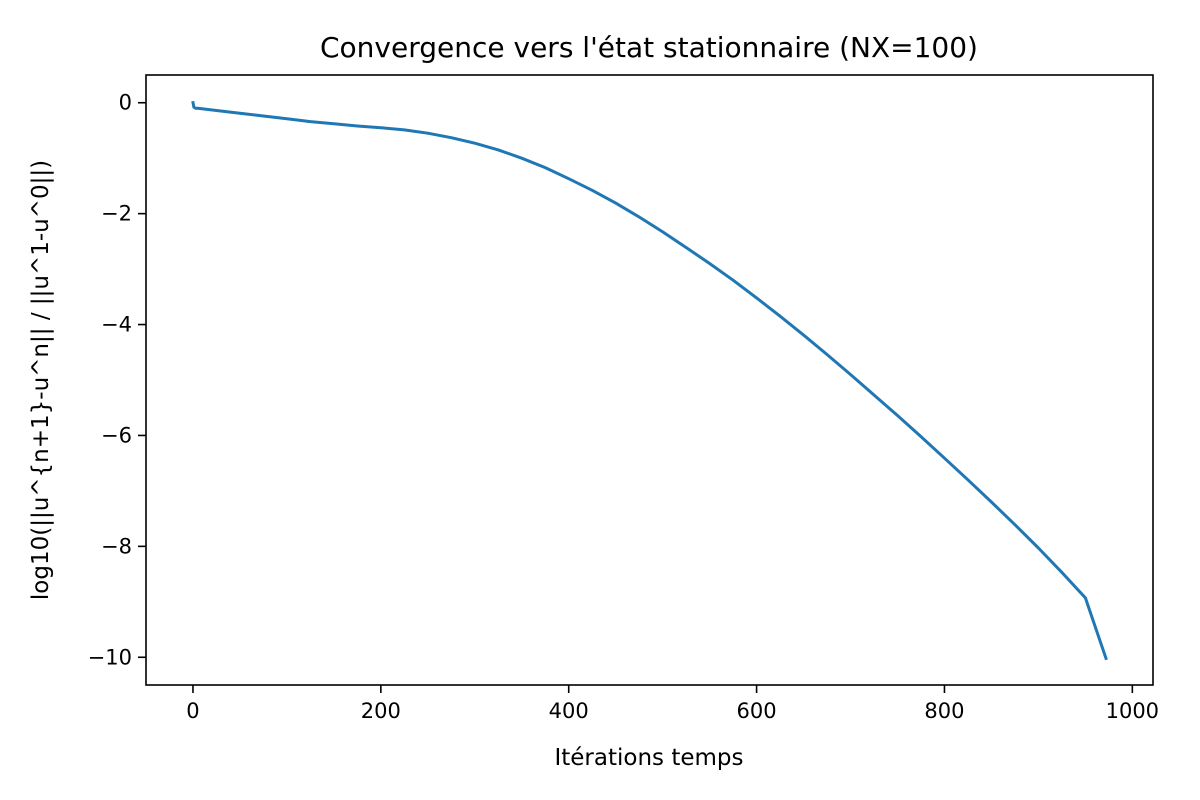  What do you see at coordinates (192, 711) in the screenshot?
I see `x-tick-label: 0` at bounding box center [192, 711].